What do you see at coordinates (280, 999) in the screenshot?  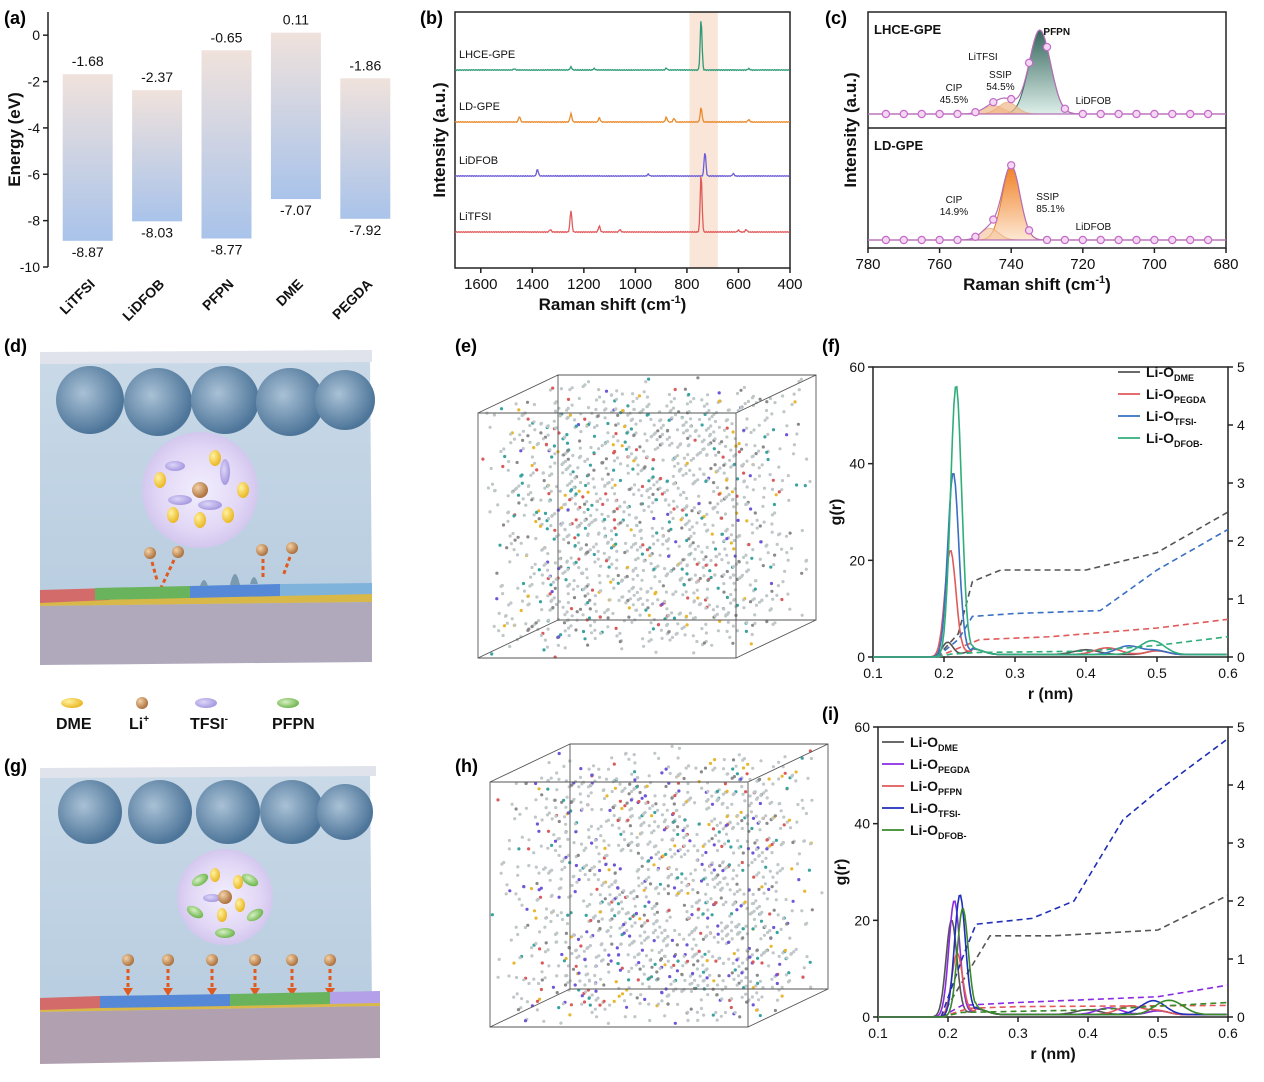 I see `sei-segment` at bounding box center [280, 999].